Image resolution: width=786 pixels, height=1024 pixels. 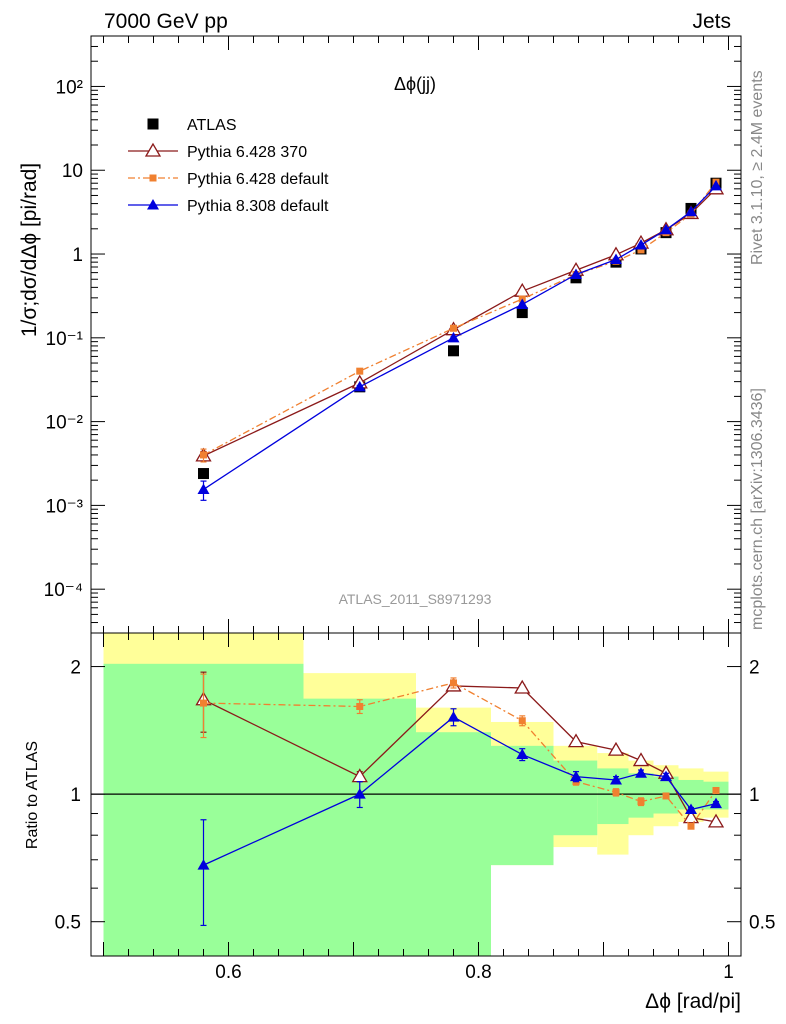 I want to click on x-axis-label: Δϕ [rad/pi], so click(x=693, y=1001).